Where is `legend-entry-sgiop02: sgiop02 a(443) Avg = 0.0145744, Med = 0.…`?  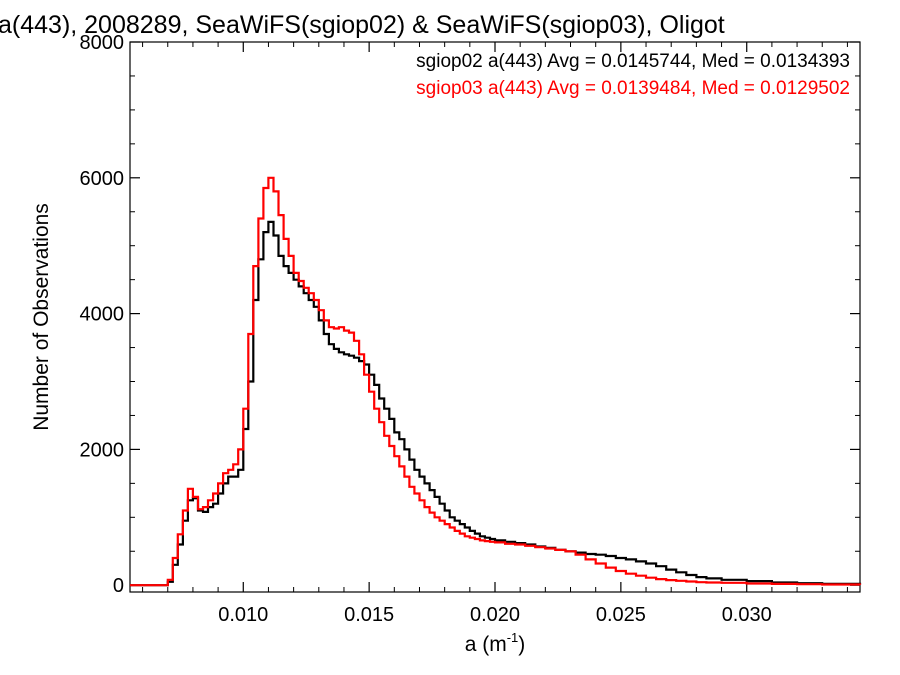 legend-entry-sgiop02: sgiop02 a(443) Avg = 0.0145744, Med = 0.… is located at coordinates (633, 61).